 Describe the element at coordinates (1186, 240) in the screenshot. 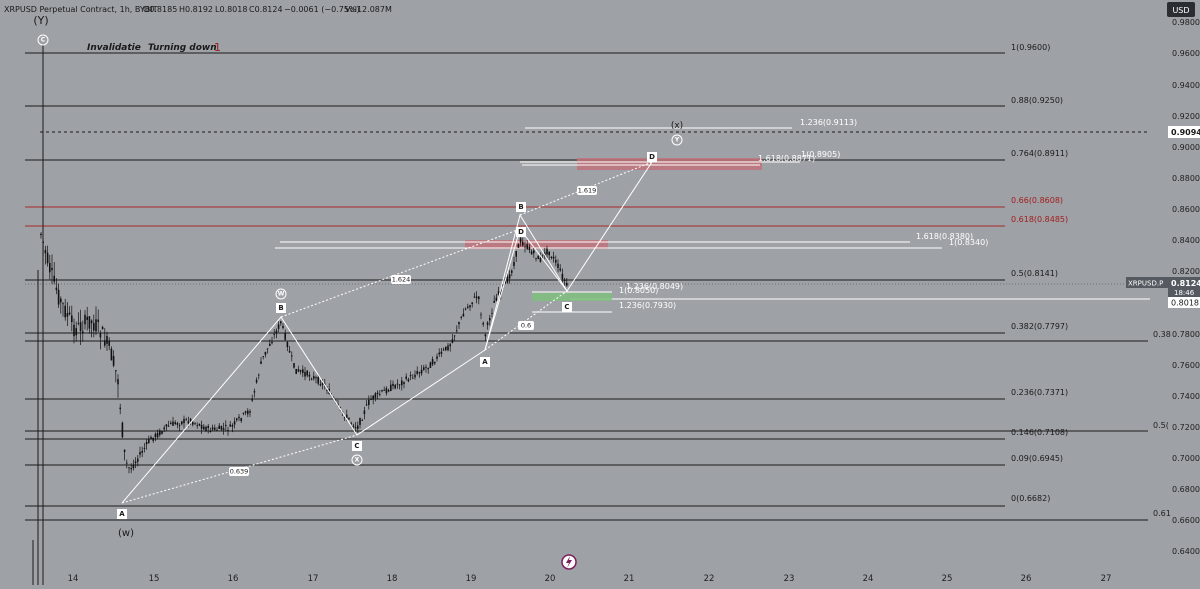

I see `svg-text: 0.8400` at that location.